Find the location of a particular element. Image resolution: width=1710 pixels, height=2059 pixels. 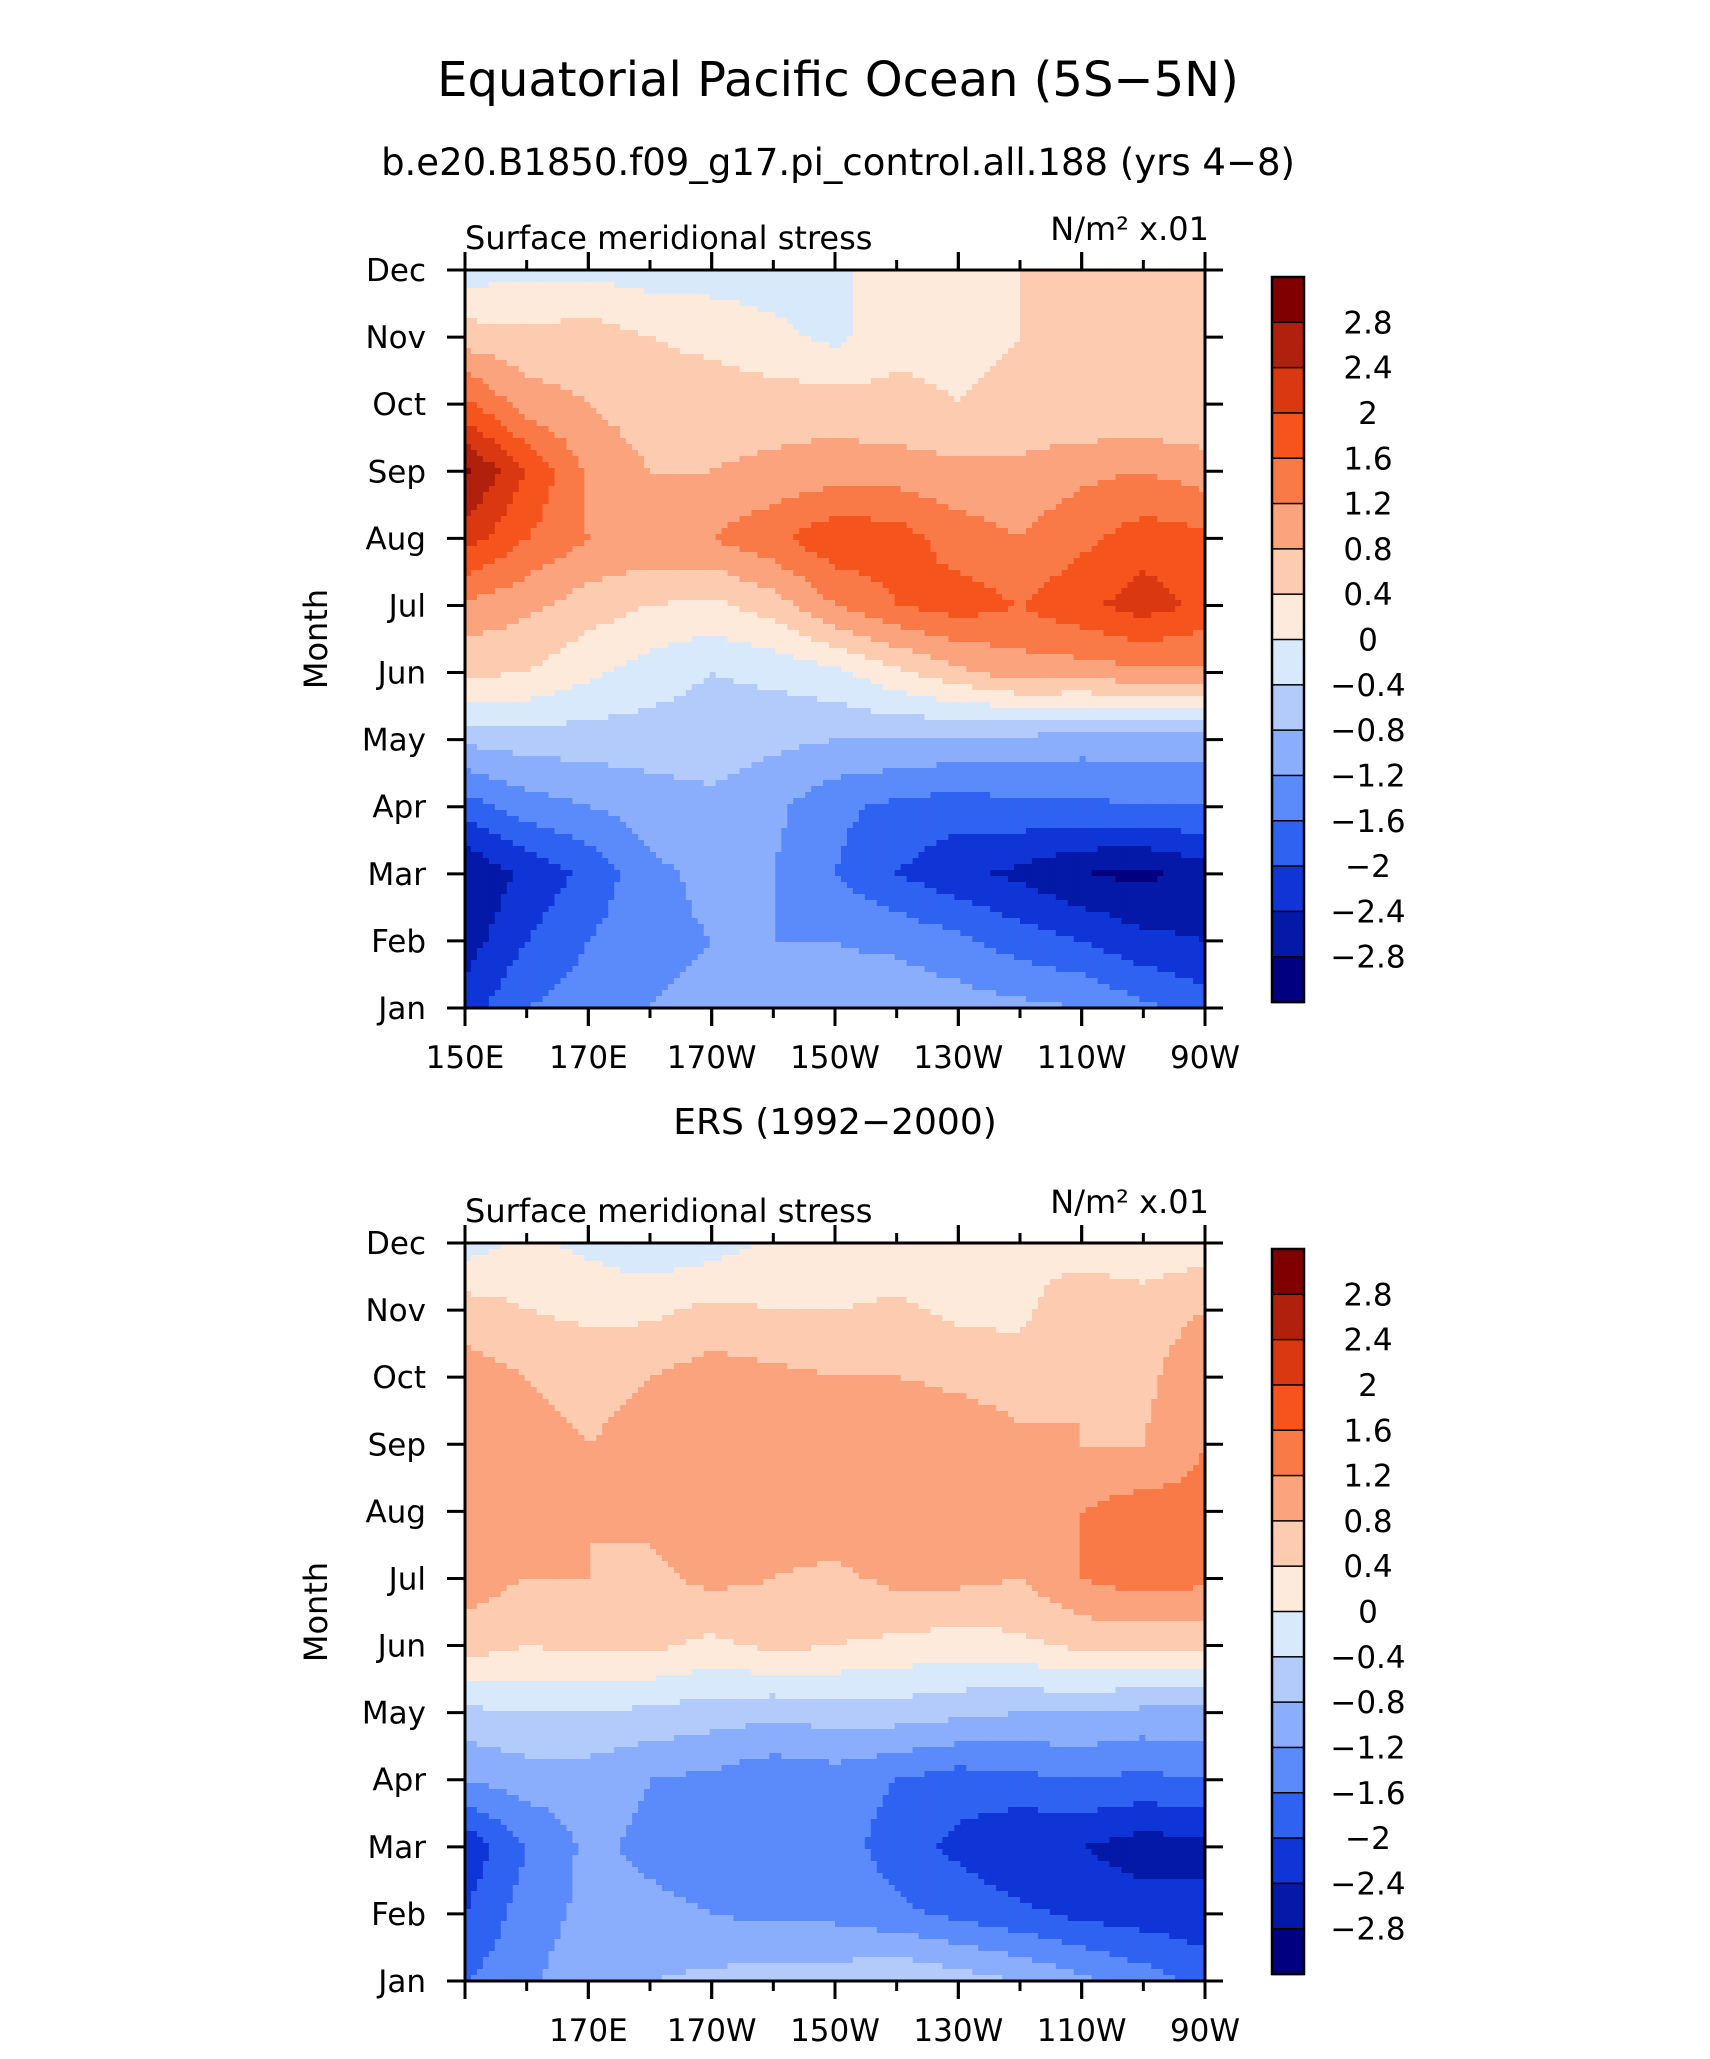

x-tick-label: 150E is located at coordinates (465, 1058).